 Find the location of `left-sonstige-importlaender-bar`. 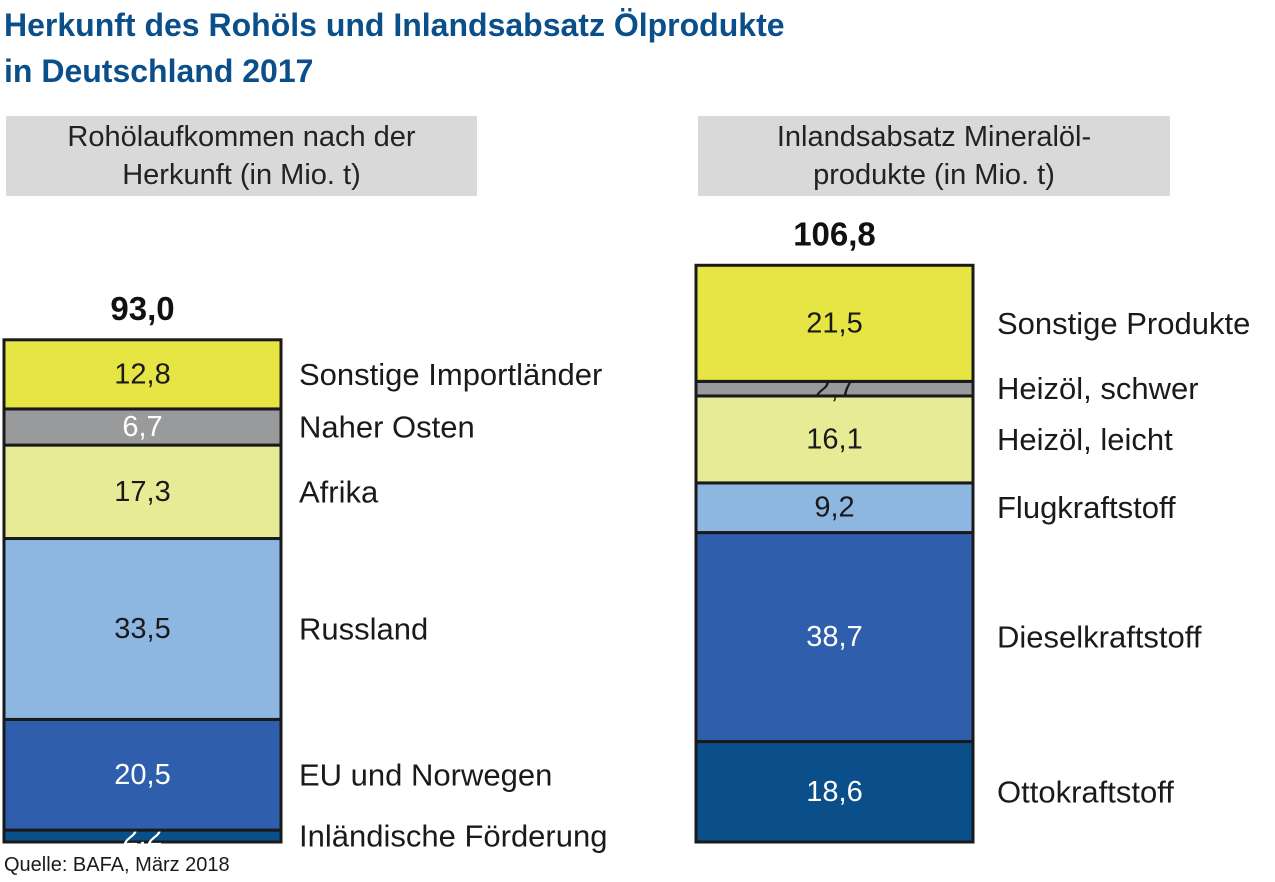

left-sonstige-importlaender-bar is located at coordinates (142, 374).